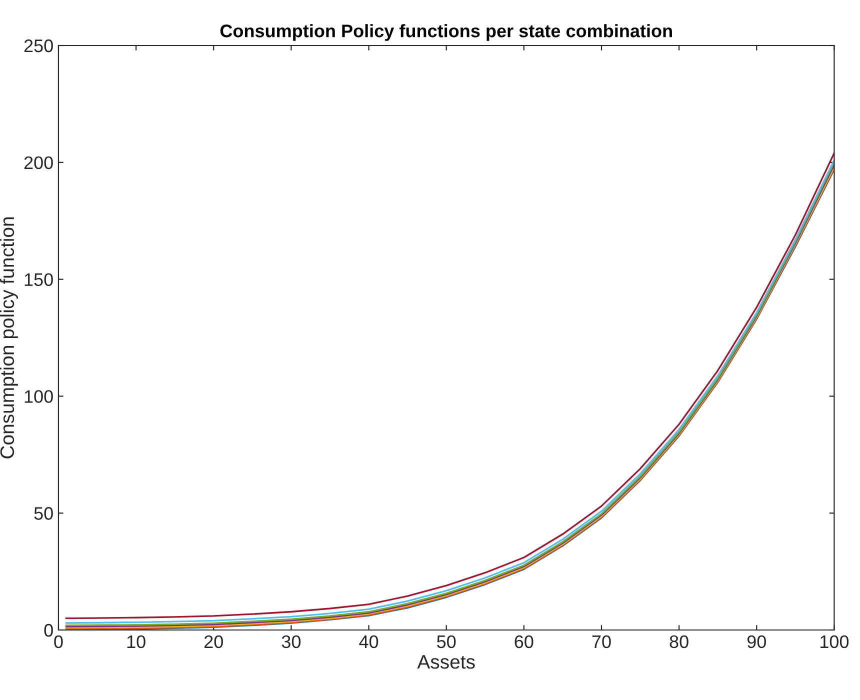 The height and width of the screenshot is (700, 860). Describe the element at coordinates (38, 45) in the screenshot. I see `y-tick-label: 250` at that location.